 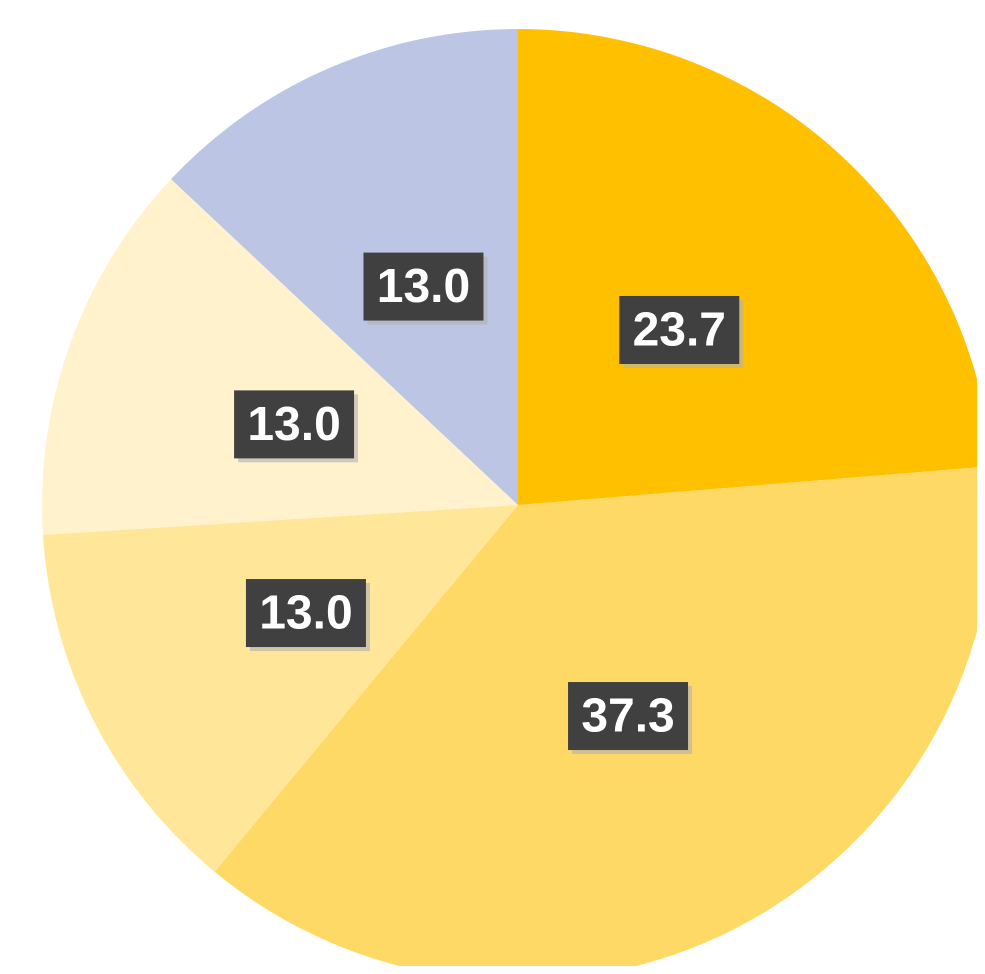 What do you see at coordinates (628, 716) in the screenshot?
I see `data-label: 37.3` at bounding box center [628, 716].